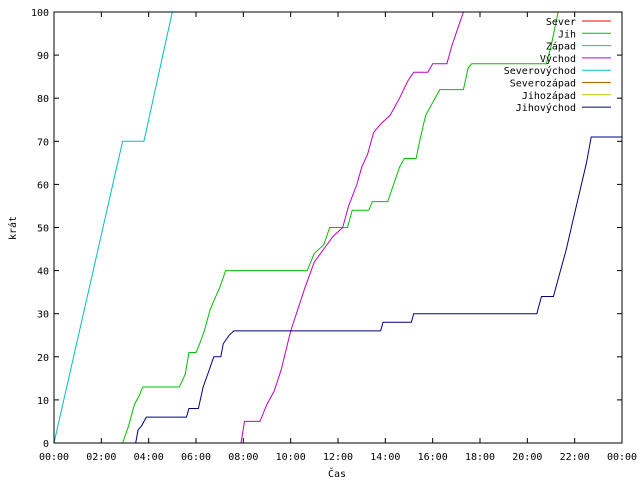 The width and height of the screenshot is (640, 480). What do you see at coordinates (527, 457) in the screenshot?
I see `x-tick-label: 20:00` at bounding box center [527, 457].